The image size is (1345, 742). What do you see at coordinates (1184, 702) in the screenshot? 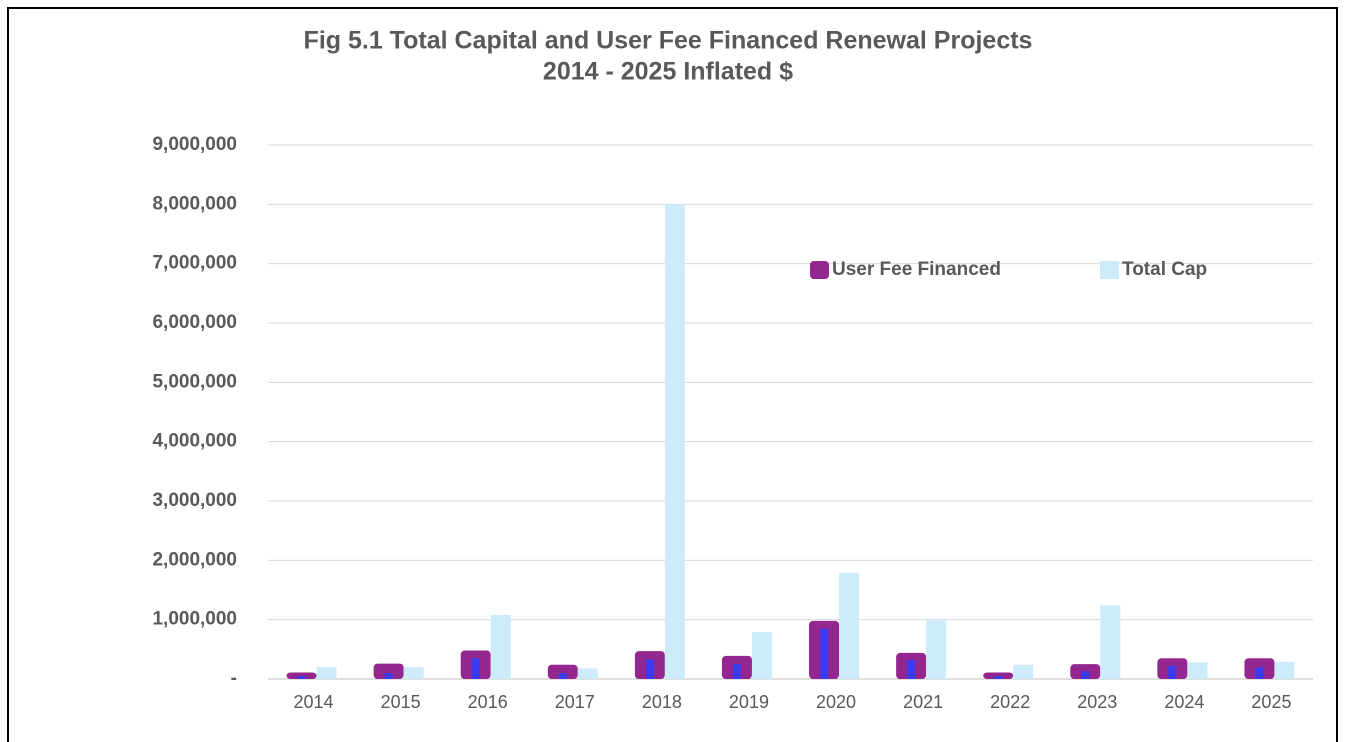
I see `x-tick-label: 2024` at bounding box center [1184, 702].